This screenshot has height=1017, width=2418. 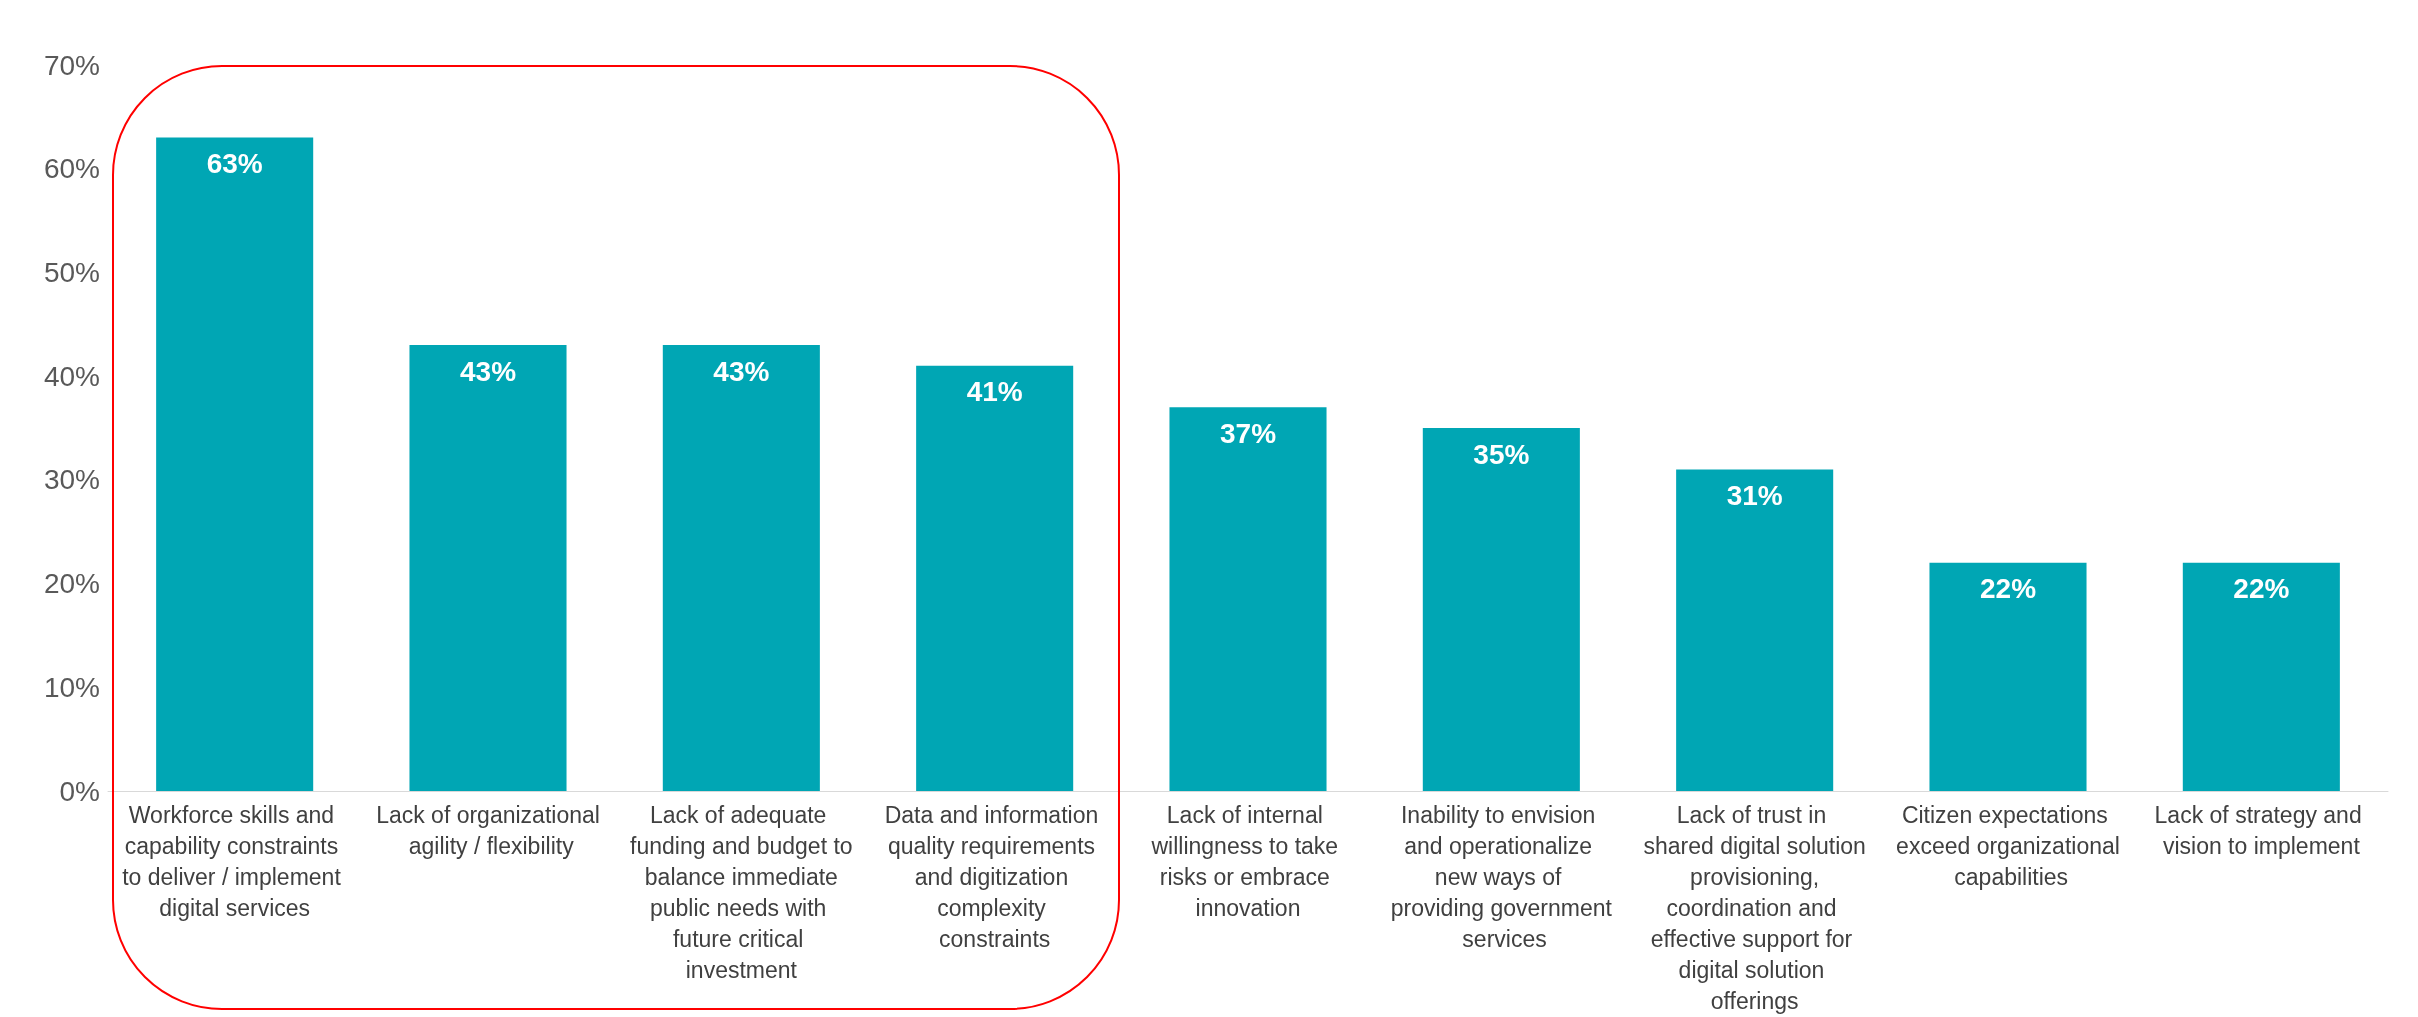 What do you see at coordinates (71, 480) in the screenshot?
I see `y-tick-label: 30%` at bounding box center [71, 480].